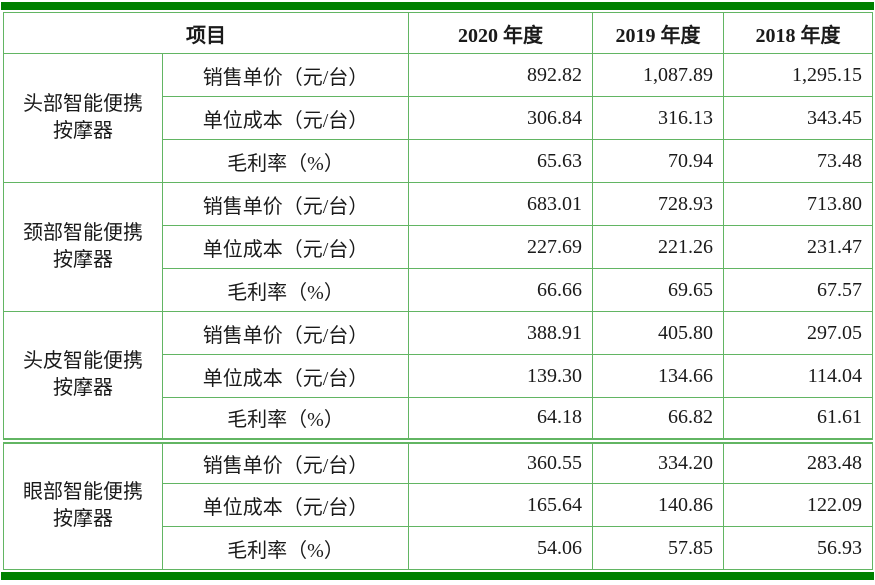 The image size is (875, 585). I want to click on group-name-line1: 眼部智能便携, so click(83, 492).